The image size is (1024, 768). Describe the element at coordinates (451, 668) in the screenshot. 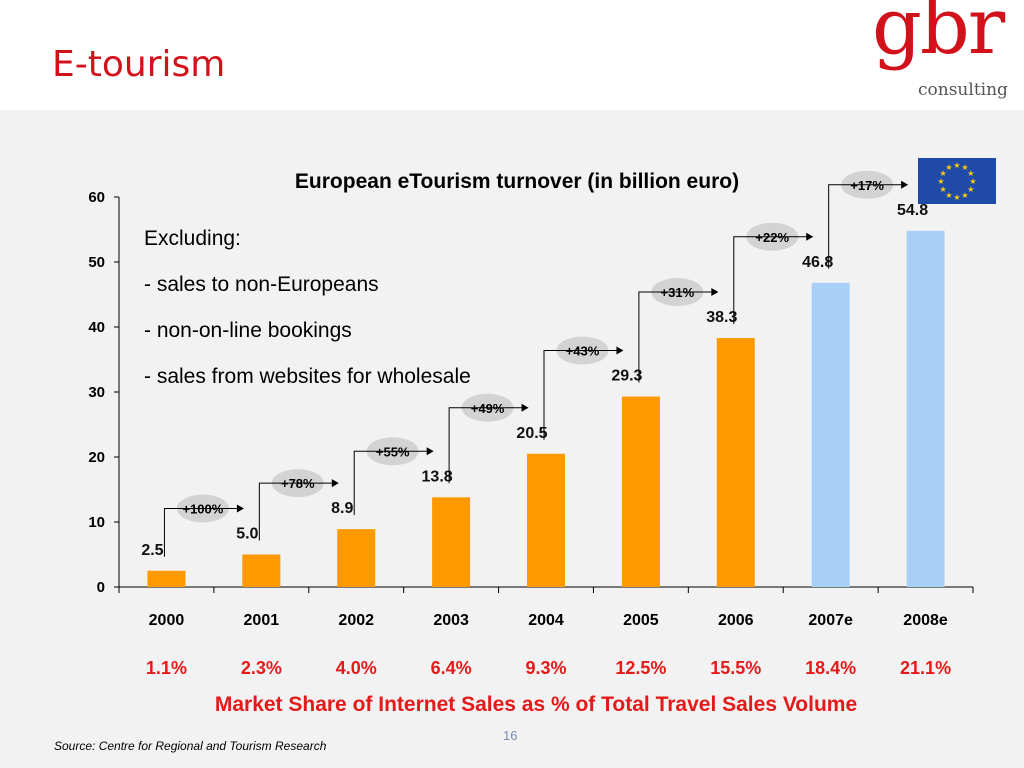

I see `market-share-value: 6.4%` at that location.